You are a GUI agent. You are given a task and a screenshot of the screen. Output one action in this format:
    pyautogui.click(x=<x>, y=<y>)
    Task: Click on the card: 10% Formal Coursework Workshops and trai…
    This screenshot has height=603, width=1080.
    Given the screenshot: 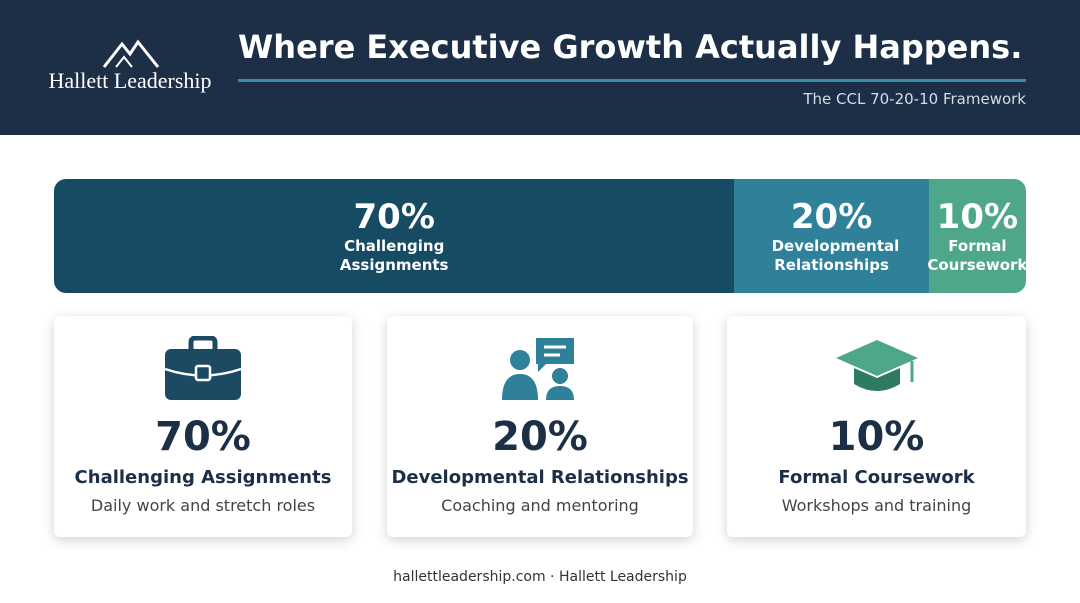 What is the action you would take?
    pyautogui.click(x=876, y=426)
    